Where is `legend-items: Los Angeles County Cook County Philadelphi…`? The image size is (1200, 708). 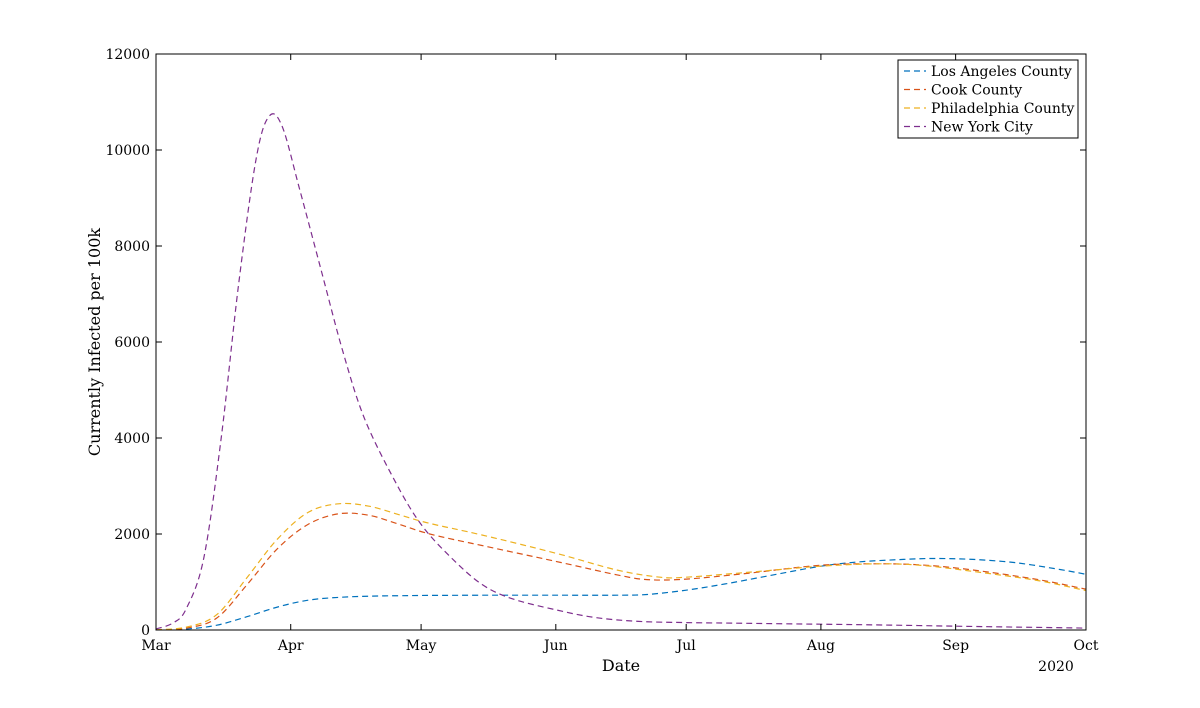
legend-items: Los Angeles County Cook County Philadelphi… is located at coordinates (989, 100).